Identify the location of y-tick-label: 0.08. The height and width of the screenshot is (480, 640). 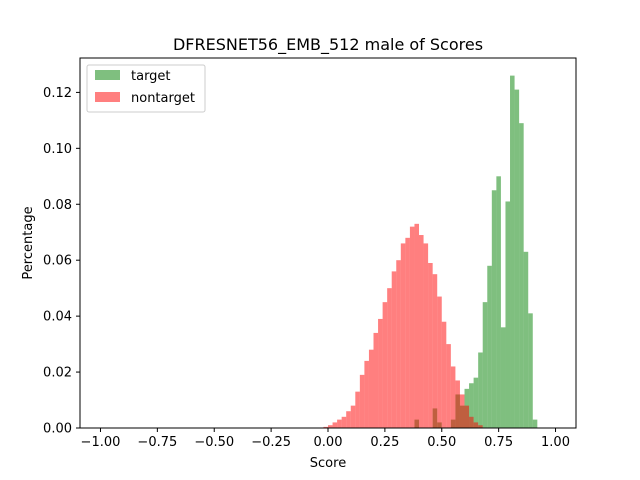
(57, 205).